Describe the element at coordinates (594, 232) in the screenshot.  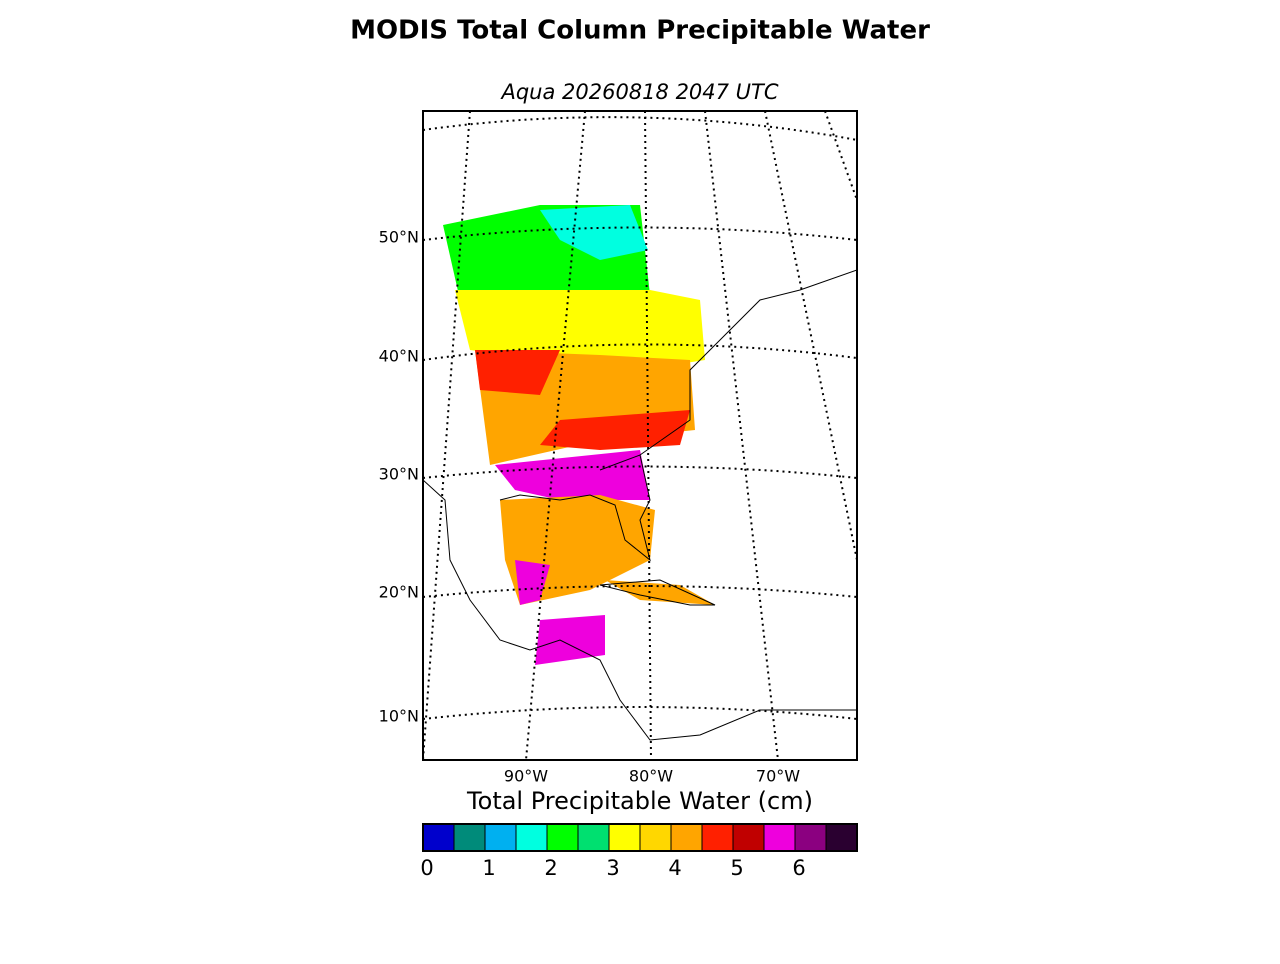
I see `swath-cyan` at that location.